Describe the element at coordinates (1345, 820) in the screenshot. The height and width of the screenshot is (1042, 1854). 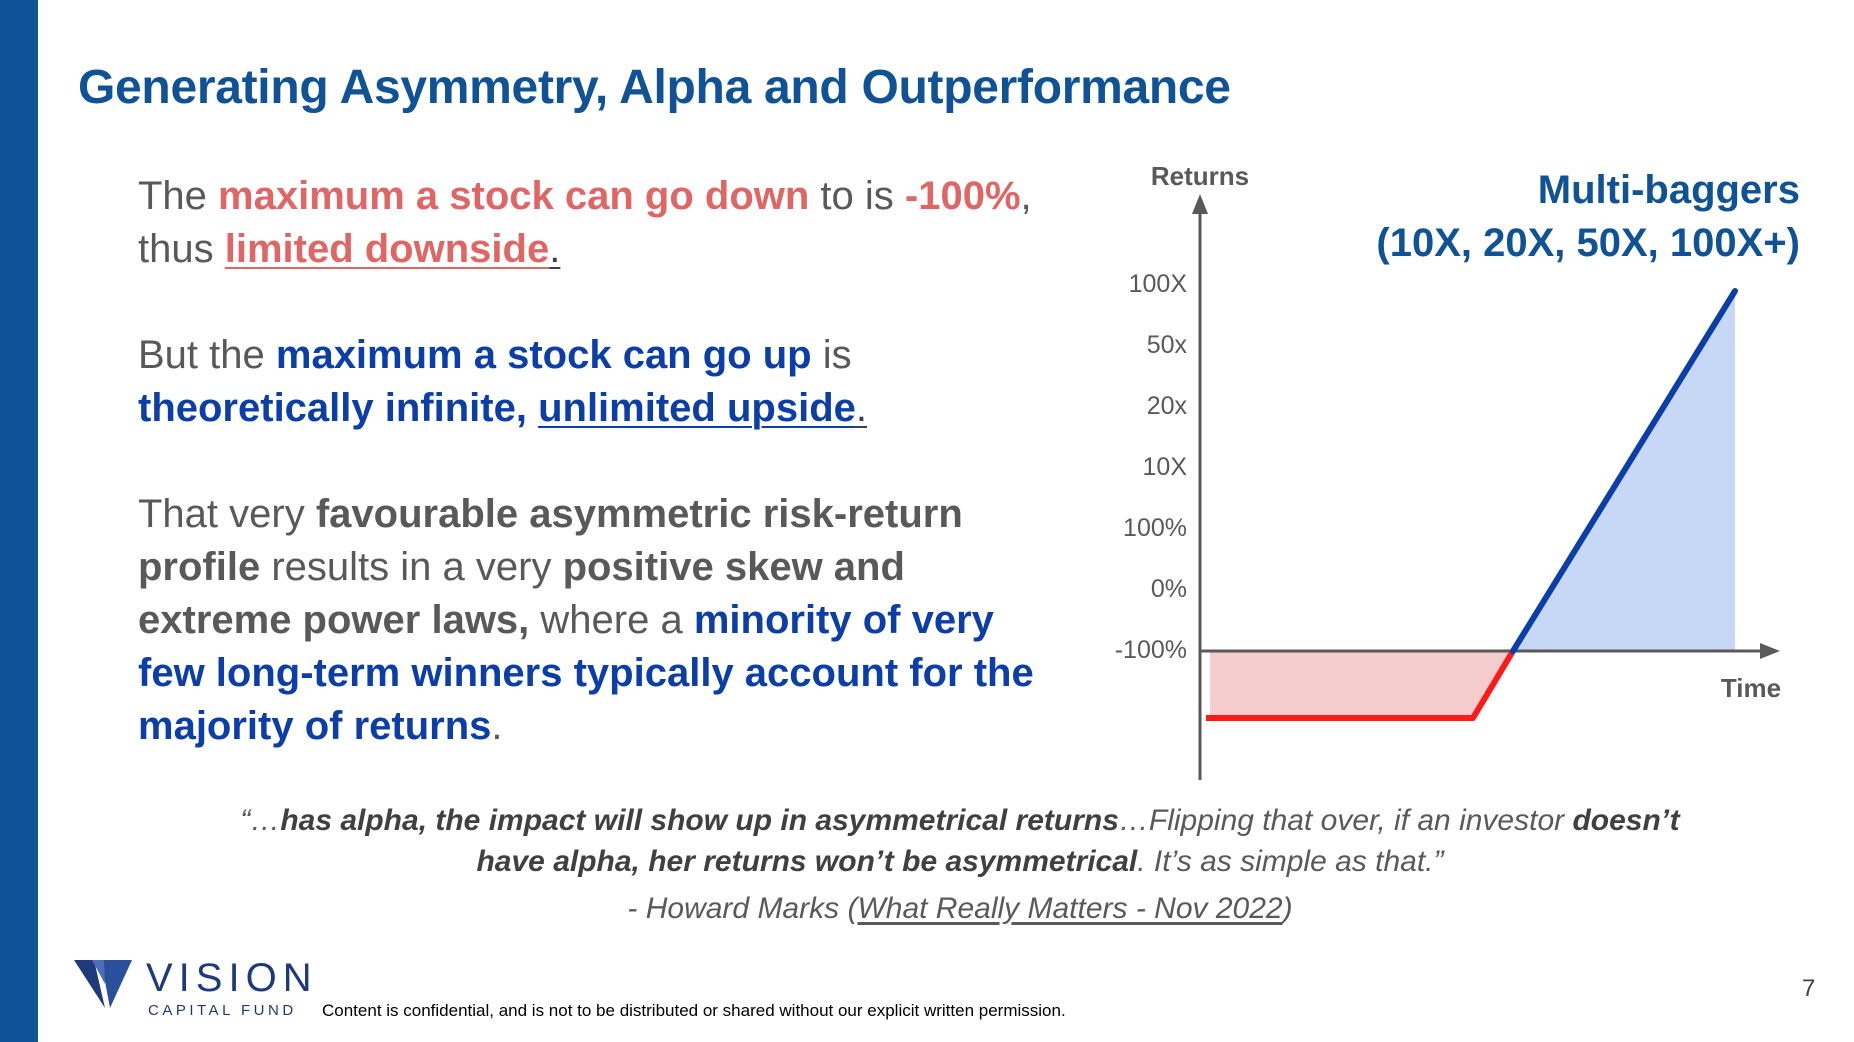
I see `quote-part-3: …Flipping that over, if an investor` at that location.